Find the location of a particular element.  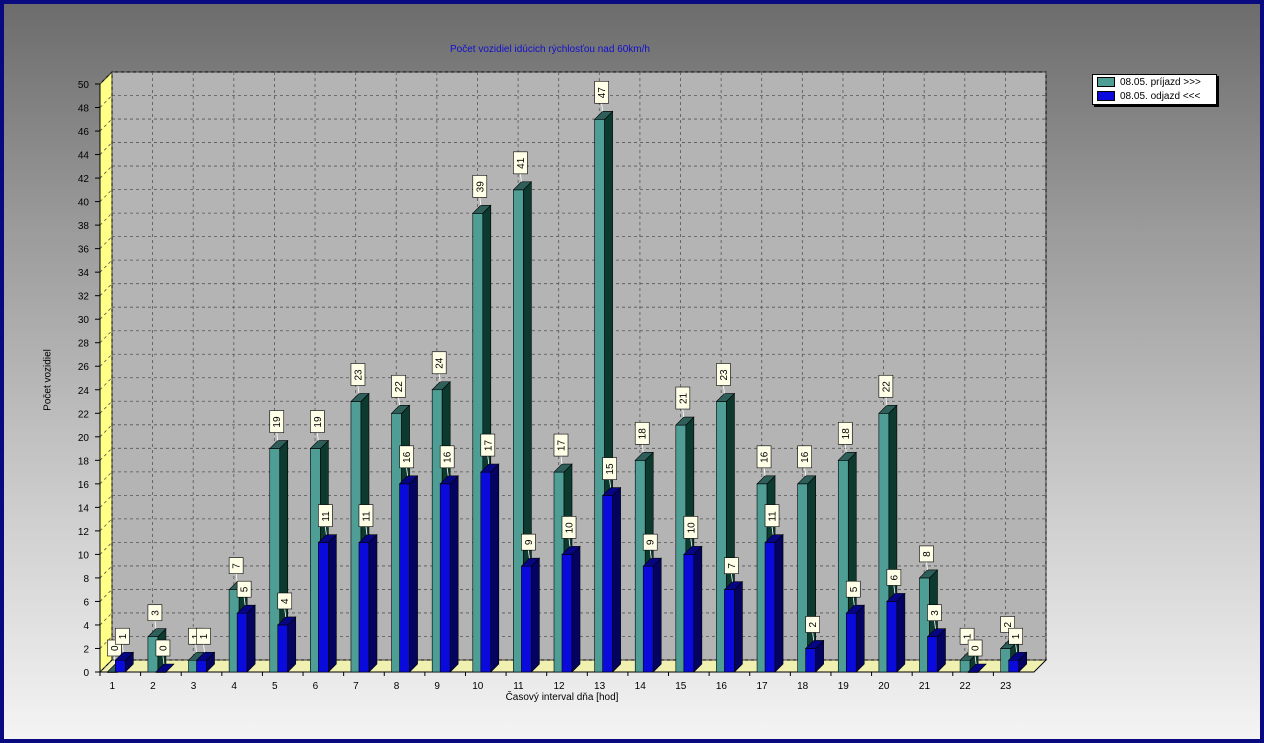

data-label: 19 is located at coordinates (277, 422).